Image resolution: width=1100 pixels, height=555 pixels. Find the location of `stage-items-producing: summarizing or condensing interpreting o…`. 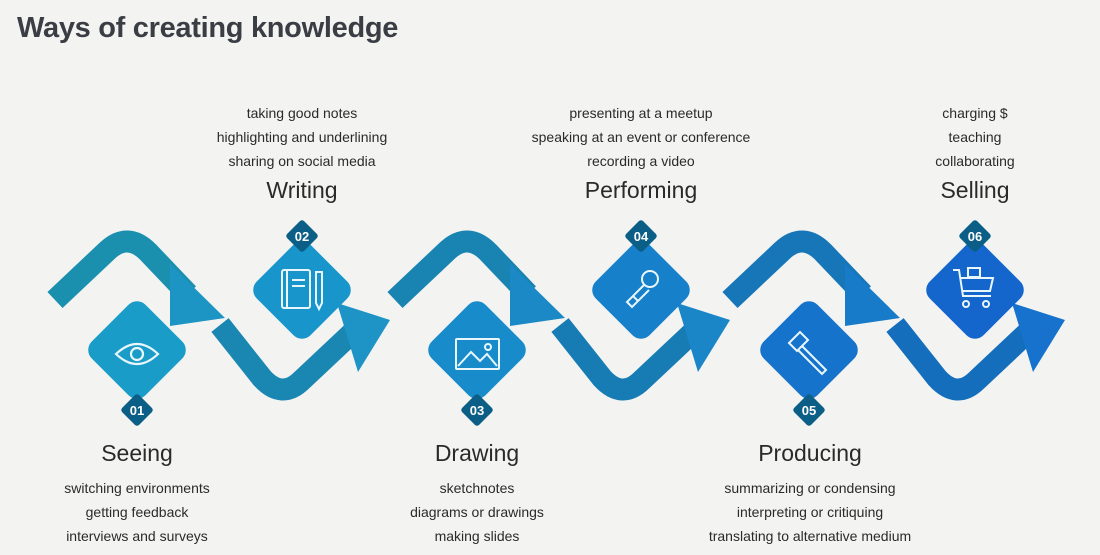

stage-items-producing: summarizing or condensing interpreting o… is located at coordinates (810, 512).